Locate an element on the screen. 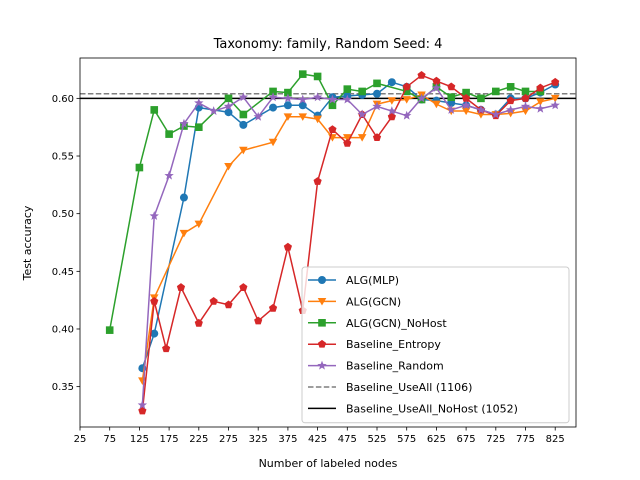 The width and height of the screenshot is (640, 480). x-tick-label: 325 is located at coordinates (258, 439).